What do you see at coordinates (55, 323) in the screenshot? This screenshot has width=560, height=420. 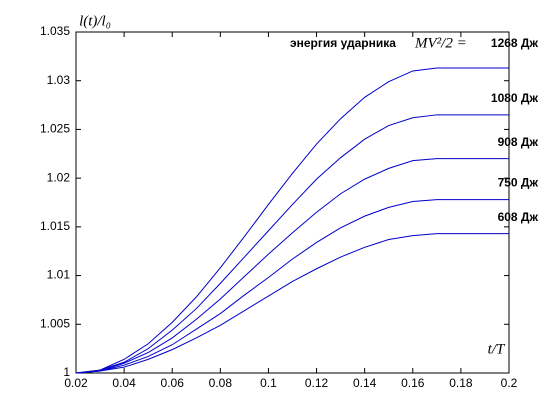 I see `y-tick-label: 1.005` at bounding box center [55, 323].